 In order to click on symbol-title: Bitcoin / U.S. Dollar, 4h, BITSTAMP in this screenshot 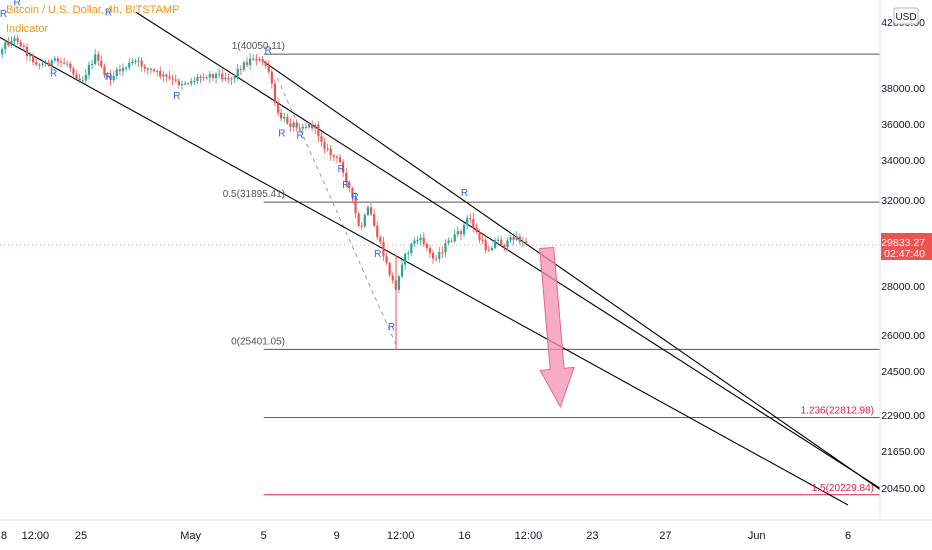, I will do `click(93, 10)`.